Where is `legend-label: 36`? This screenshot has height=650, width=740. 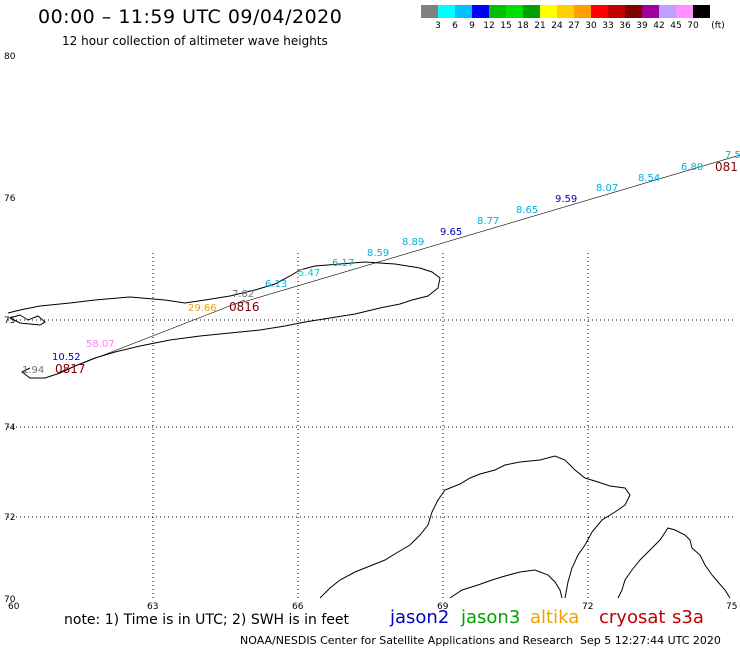 legend-label: 36 is located at coordinates (625, 26).